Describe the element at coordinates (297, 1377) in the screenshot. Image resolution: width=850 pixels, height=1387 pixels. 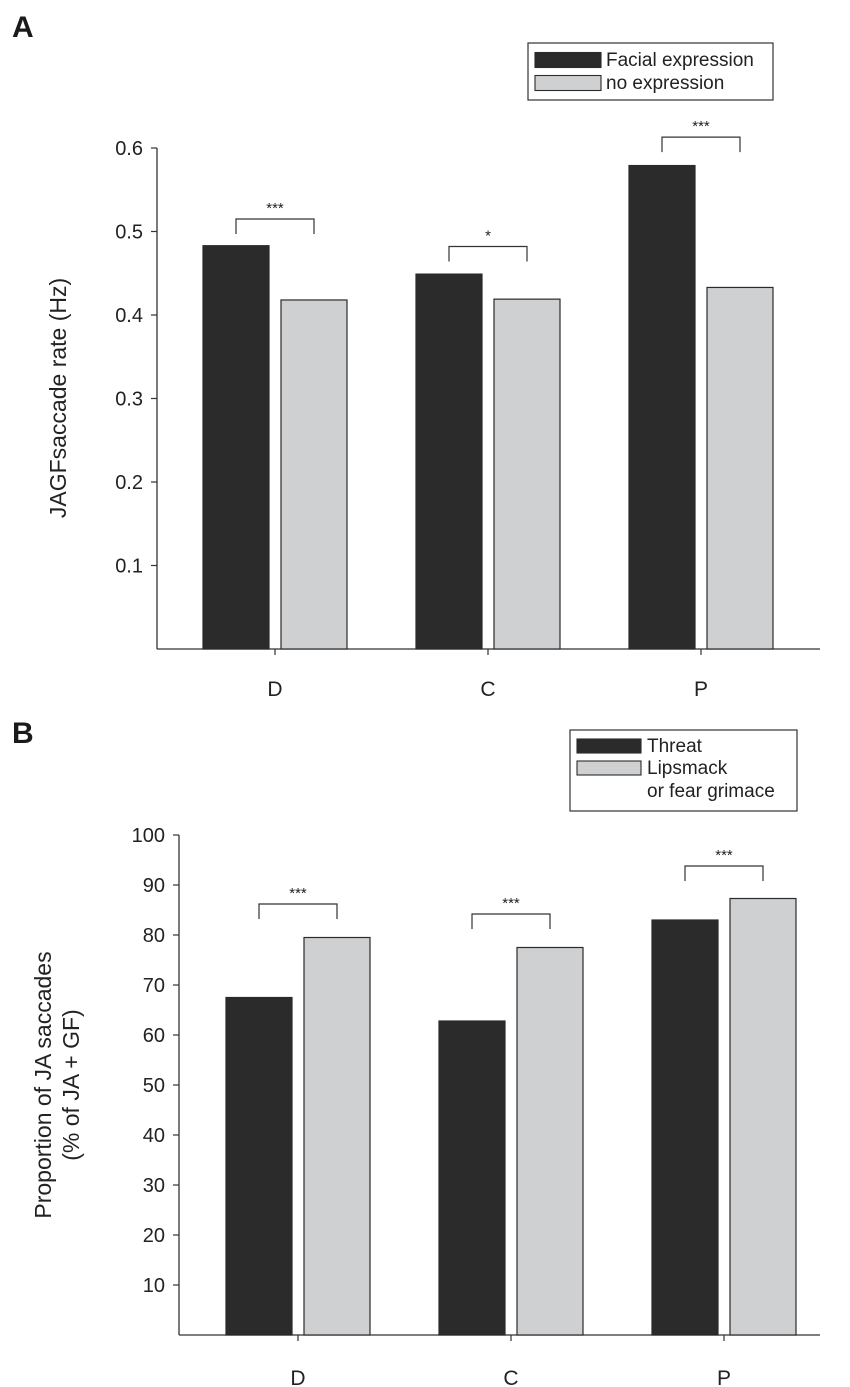
I see `panel-b-x-tick-label: D` at that location.